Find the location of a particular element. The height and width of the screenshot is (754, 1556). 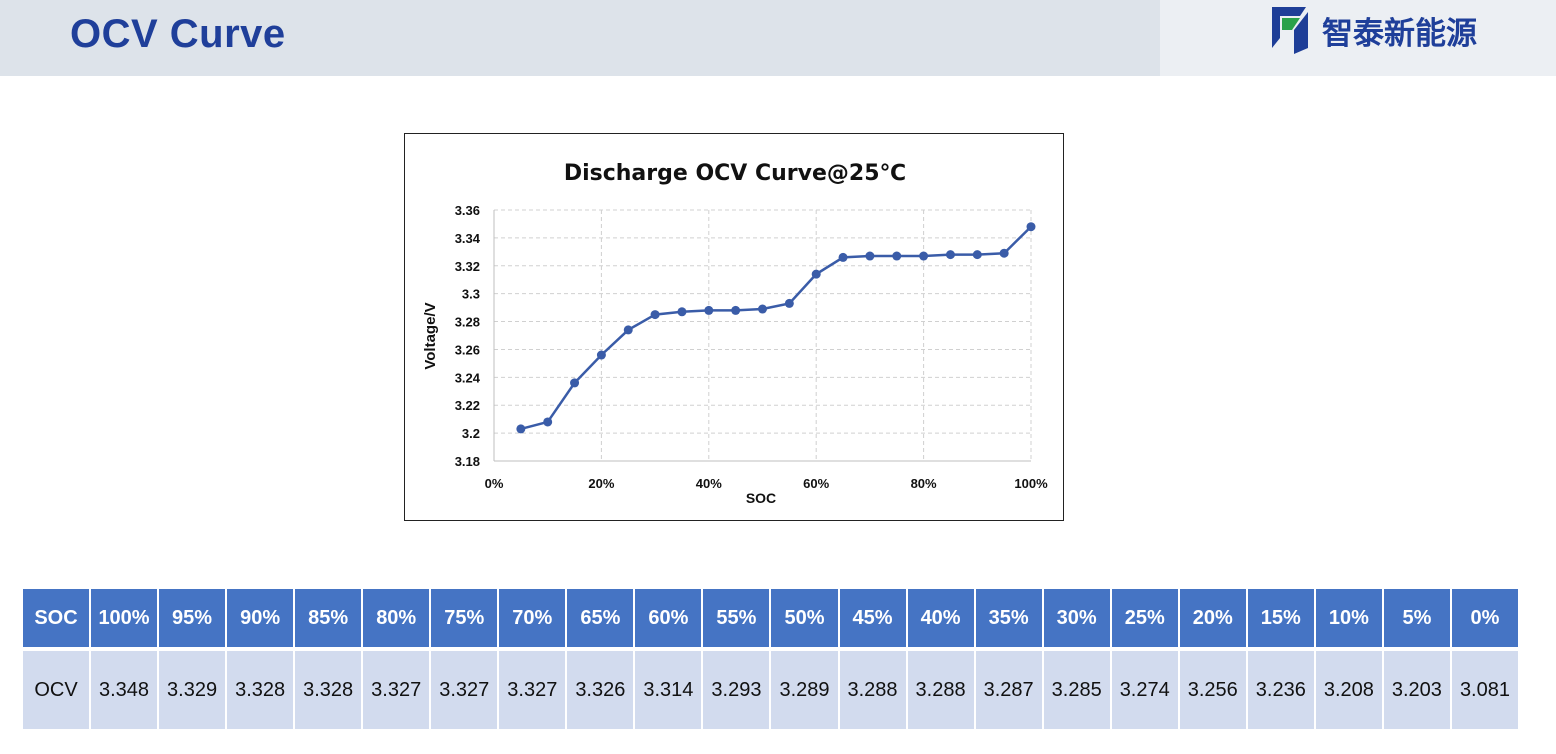

ocv-value-cell: 3.348 is located at coordinates (124, 690).